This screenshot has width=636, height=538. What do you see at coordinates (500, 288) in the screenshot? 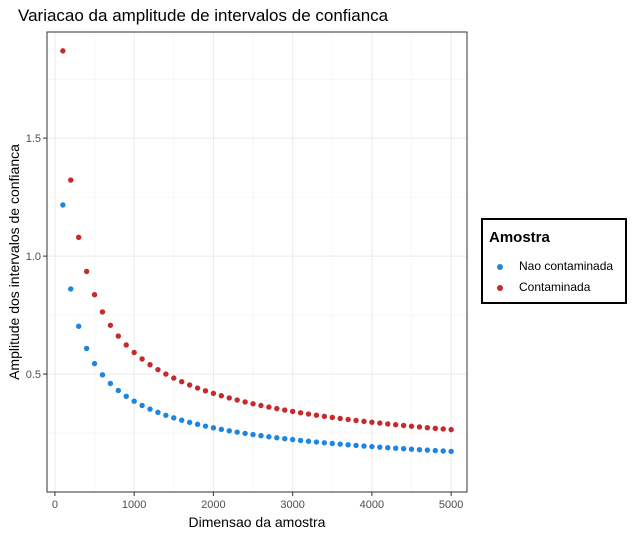
I see `legend-dot-contaminada` at bounding box center [500, 288].